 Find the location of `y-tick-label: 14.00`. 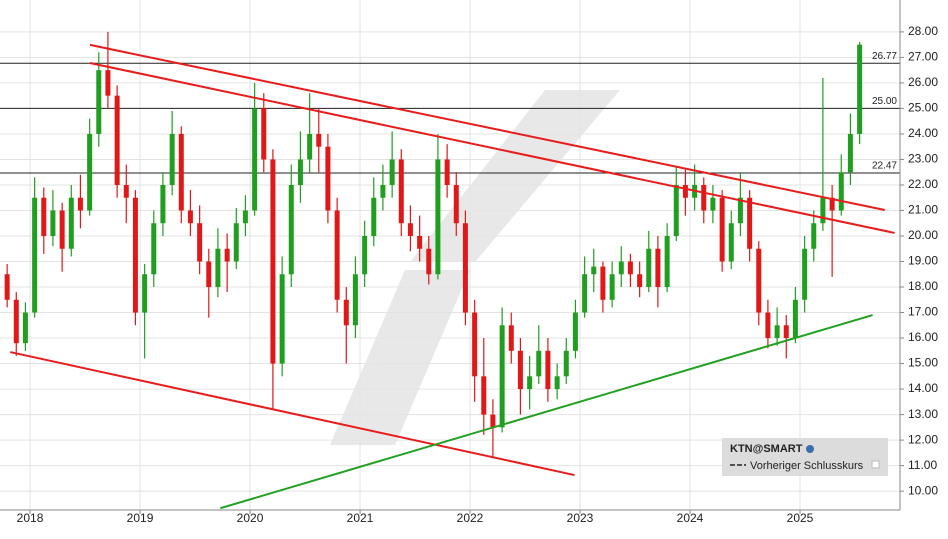

y-tick-label: 14.00 is located at coordinates (923, 388).